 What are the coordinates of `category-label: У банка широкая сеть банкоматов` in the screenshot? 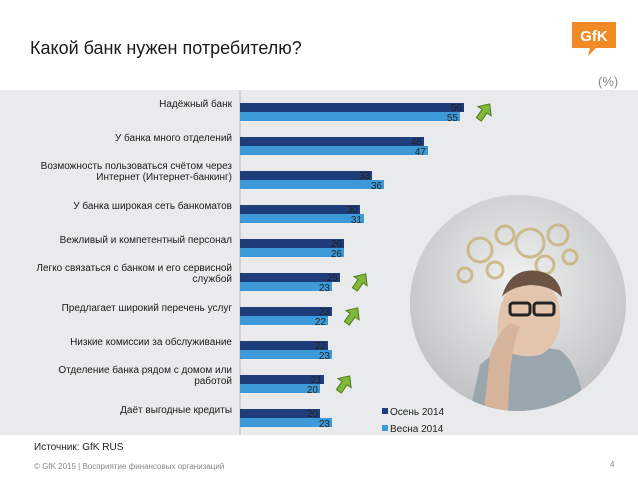 It's located at (152, 206).